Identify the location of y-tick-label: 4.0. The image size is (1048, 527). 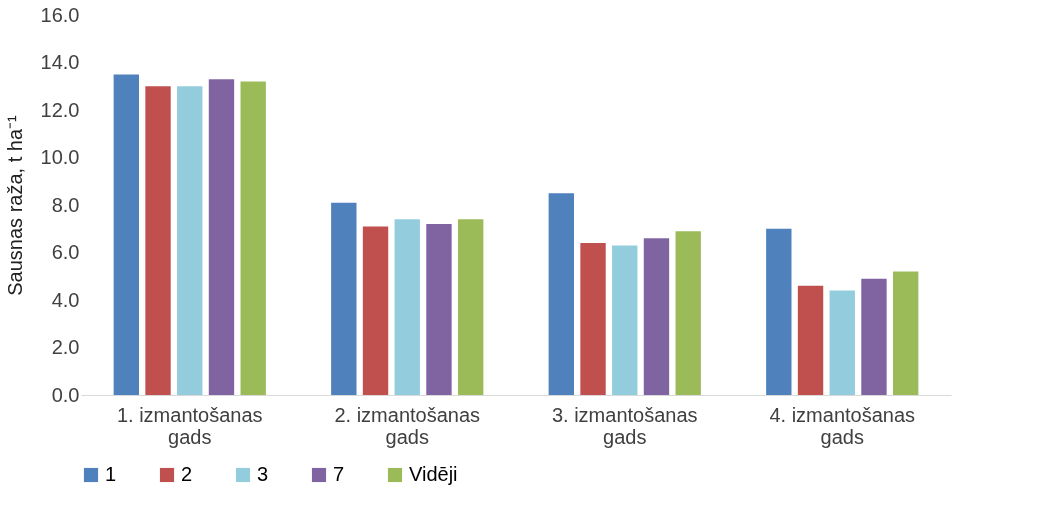
(65, 299).